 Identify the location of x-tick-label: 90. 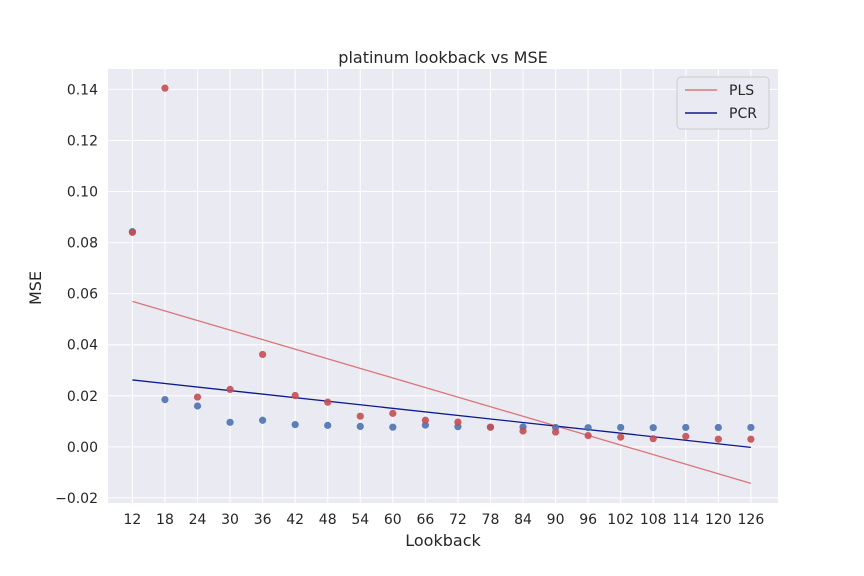
(556, 520).